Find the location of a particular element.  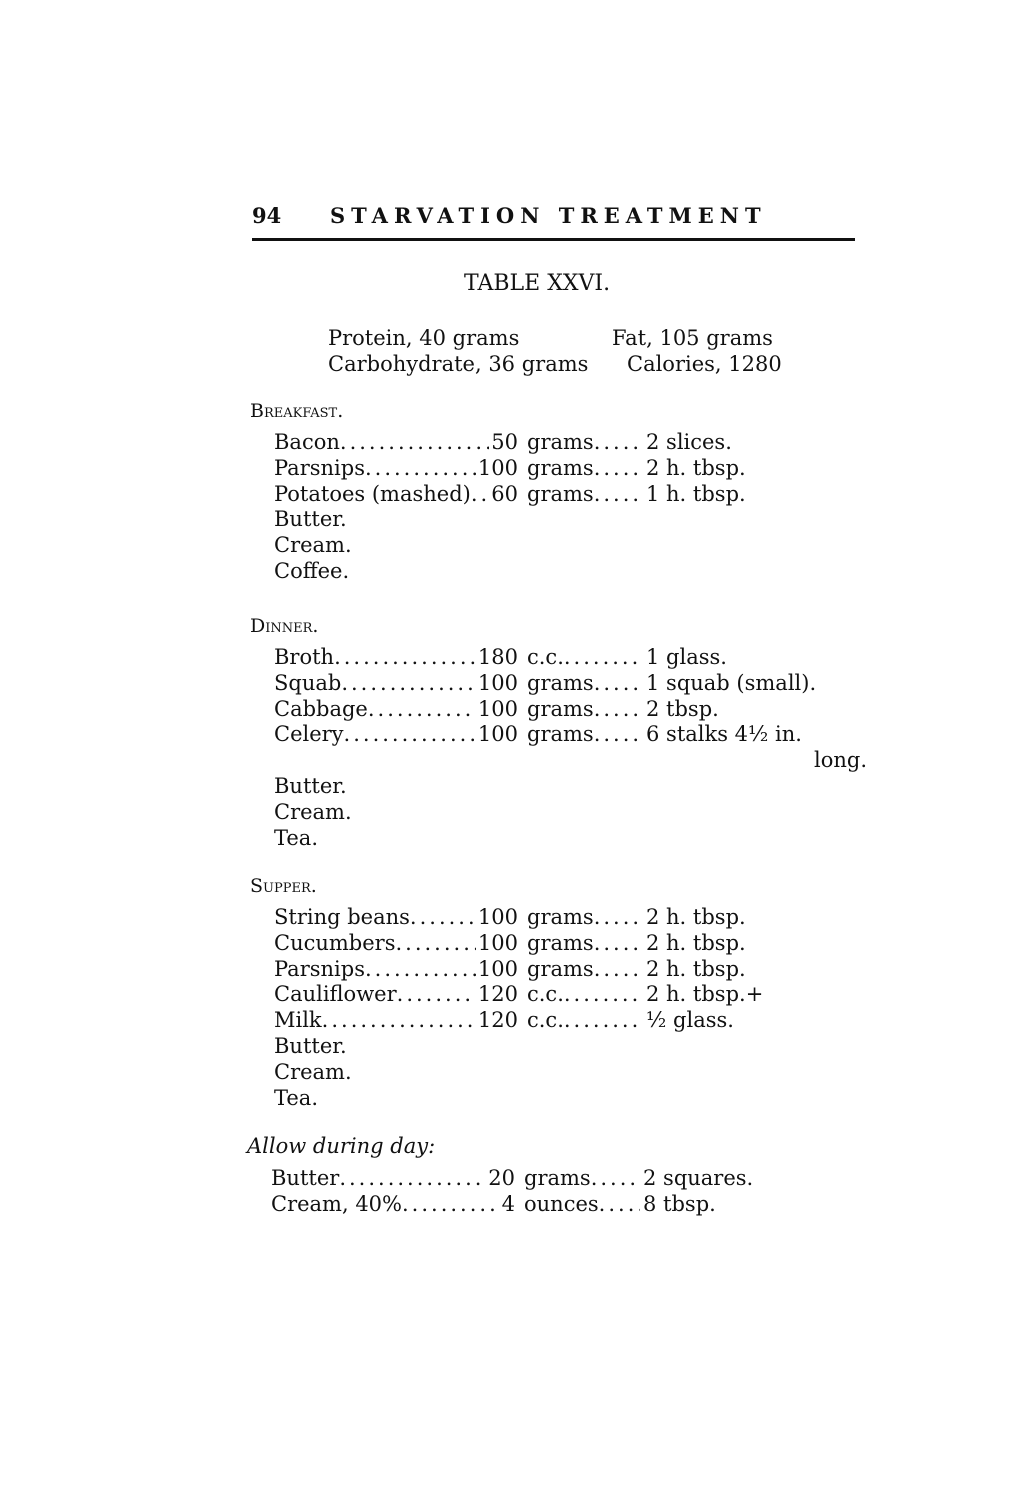

running-title: STARVATION TREATMENT is located at coordinates (548, 215).